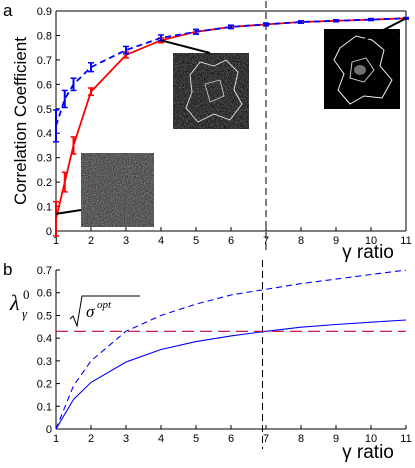 Image resolution: width=415 pixels, height=468 pixels. What do you see at coordinates (90, 311) in the screenshot?
I see `hline-label-sigma: σ` at bounding box center [90, 311].